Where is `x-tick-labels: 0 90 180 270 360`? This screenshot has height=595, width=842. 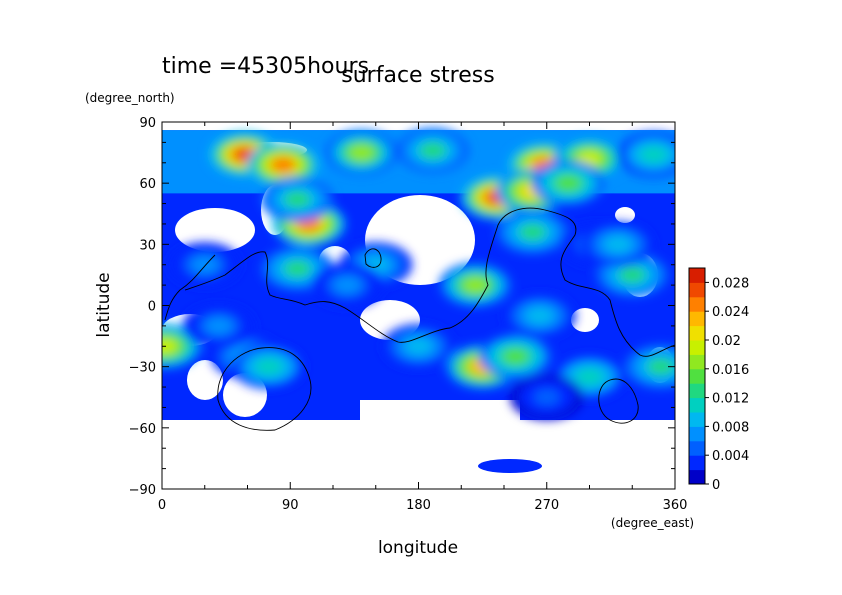 x-tick-labels: 0 90 180 270 360 is located at coordinates (423, 505).